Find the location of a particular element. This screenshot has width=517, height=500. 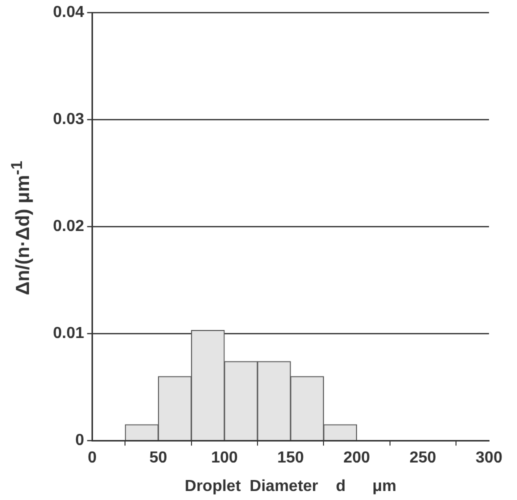

x-axis-title: Droplet Diameter d μm is located at coordinates (290, 486).